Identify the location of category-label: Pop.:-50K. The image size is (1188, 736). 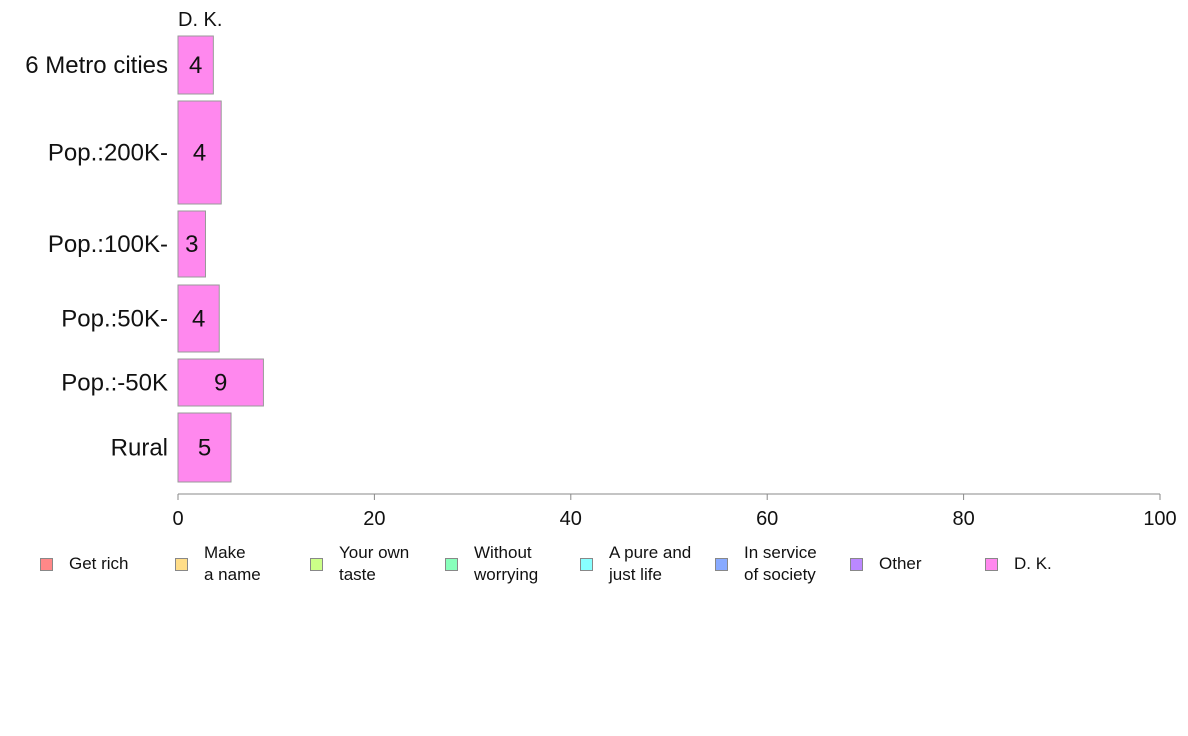
(114, 383).